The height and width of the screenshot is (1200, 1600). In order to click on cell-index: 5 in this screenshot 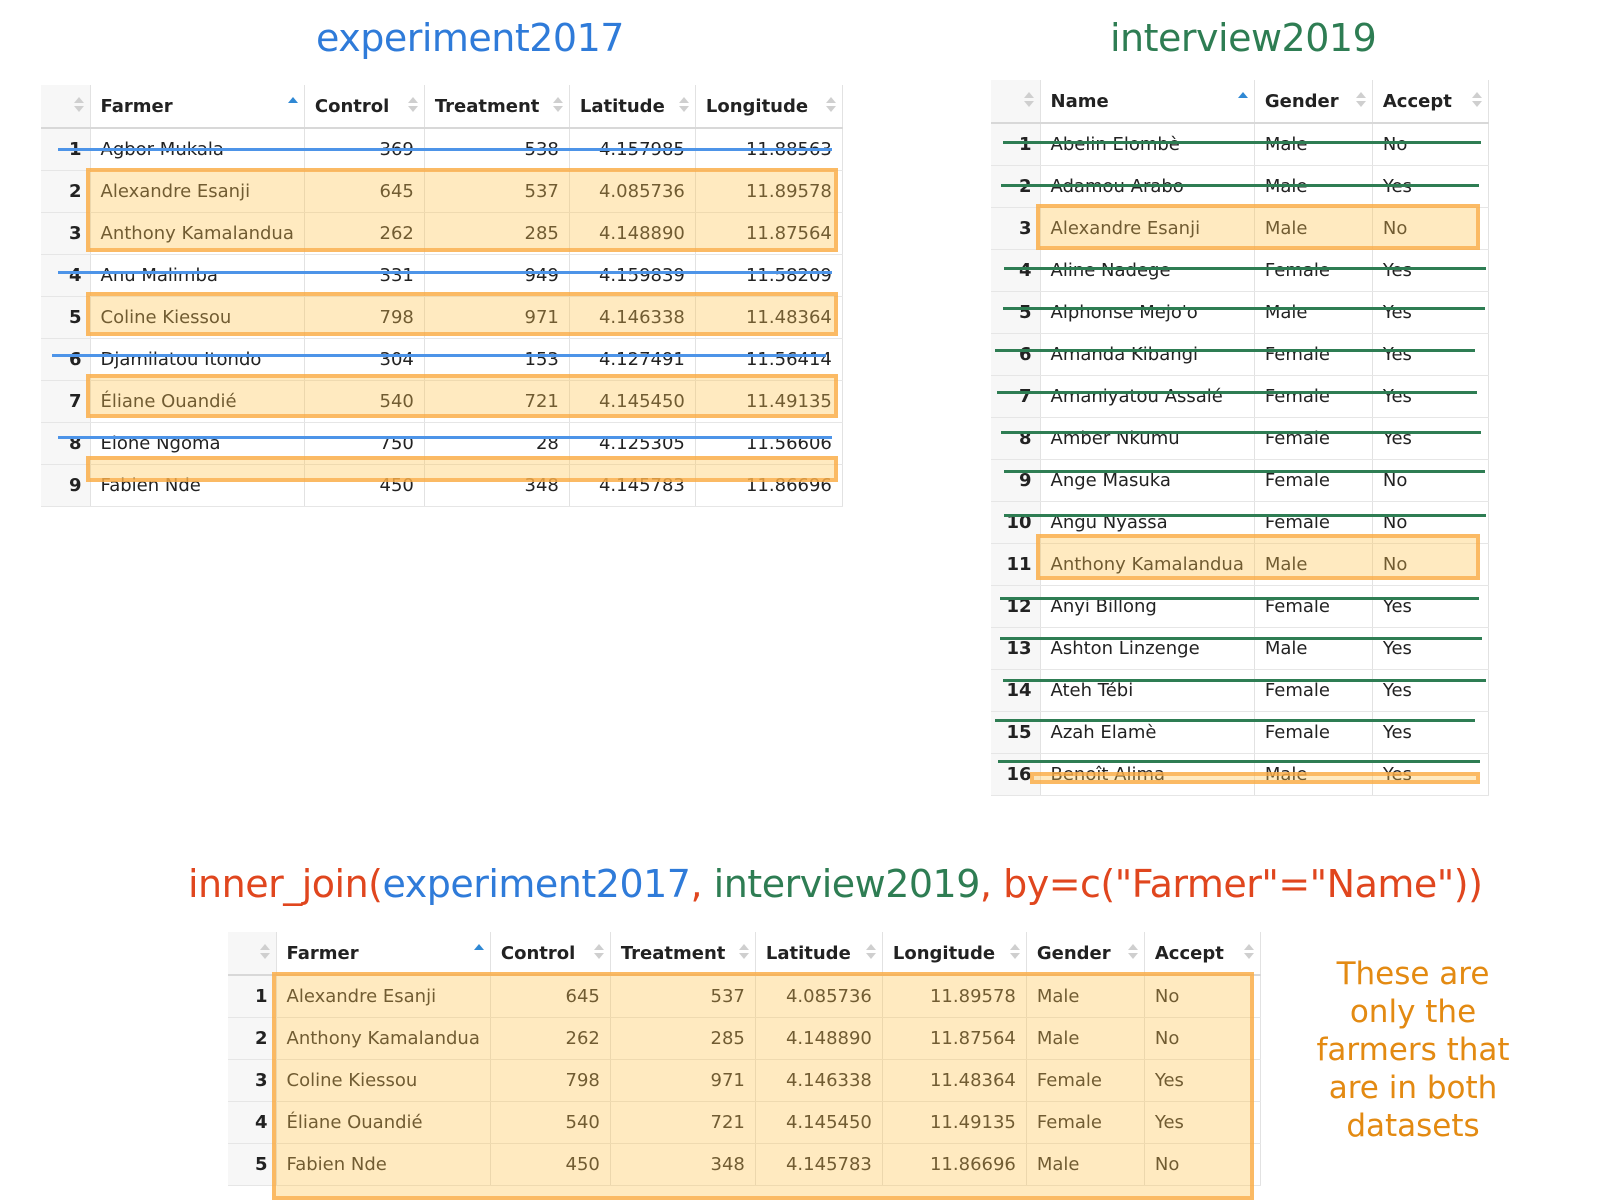, I will do `click(1016, 312)`.